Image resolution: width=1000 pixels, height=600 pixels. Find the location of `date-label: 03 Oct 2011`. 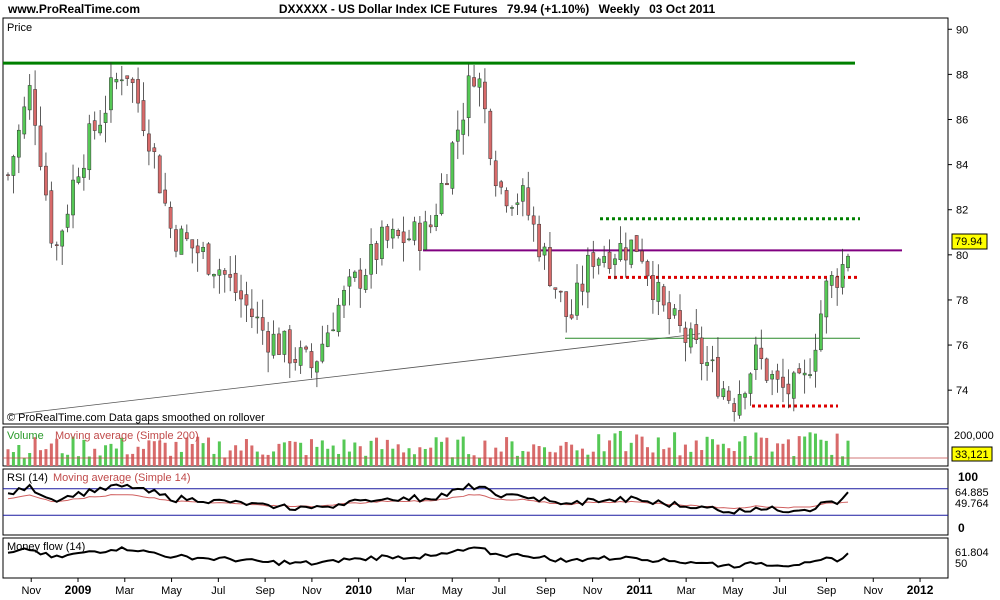

date-label: 03 Oct 2011 is located at coordinates (682, 9).